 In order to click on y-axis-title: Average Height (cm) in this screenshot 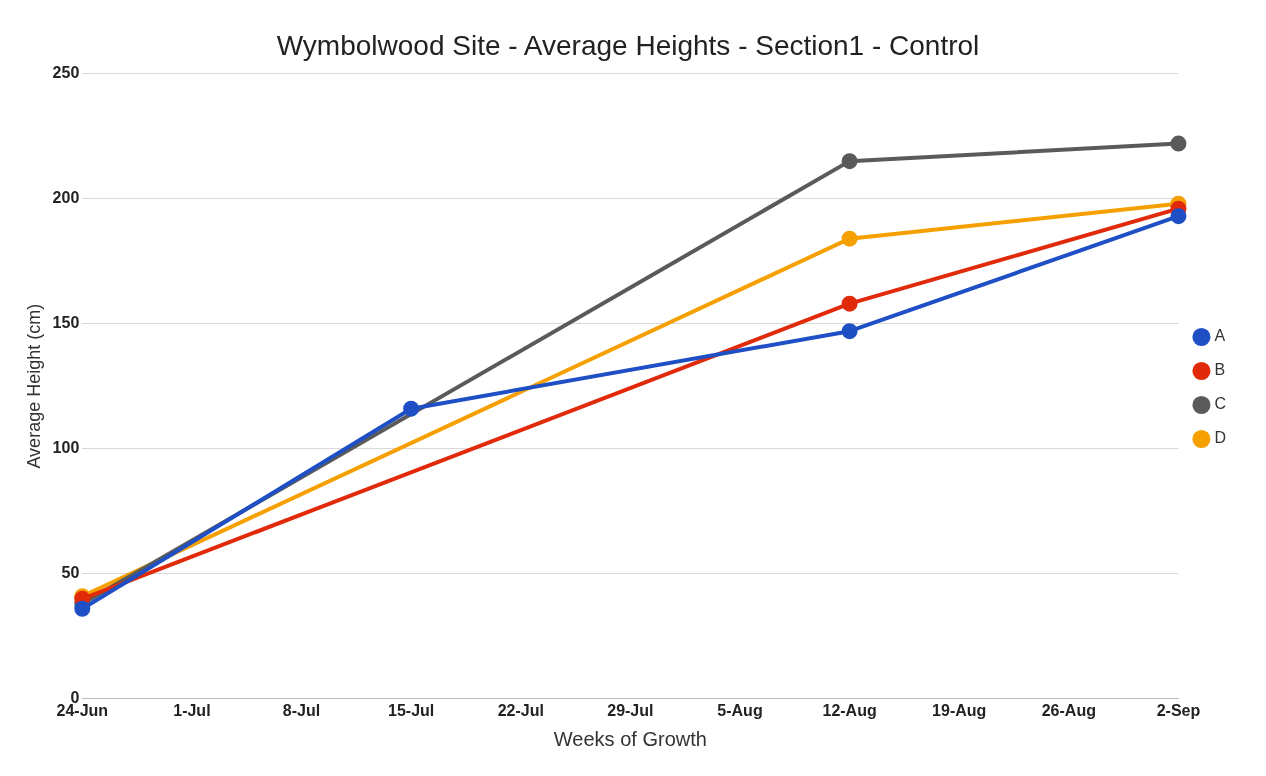, I will do `click(33, 386)`.